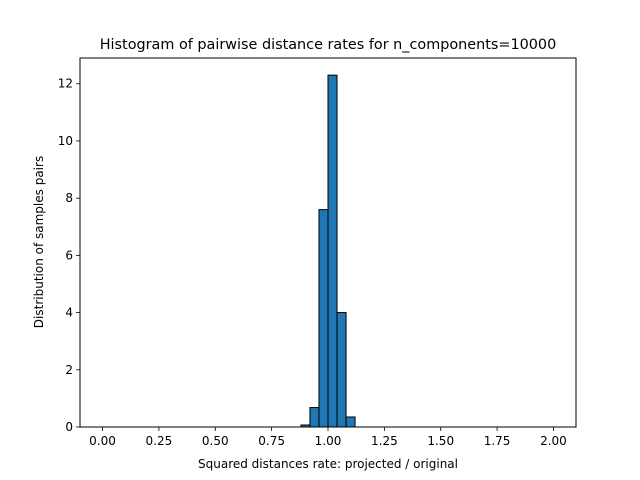 This screenshot has height=480, width=640. Describe the element at coordinates (39, 242) in the screenshot. I see `y-axis-label: Distribution of samples pairs` at that location.